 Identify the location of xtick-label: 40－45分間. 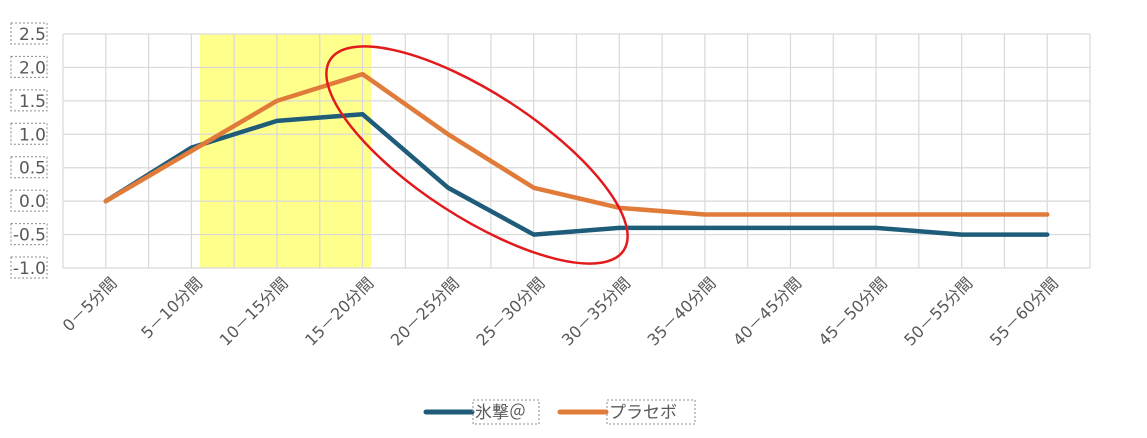
(767, 311).